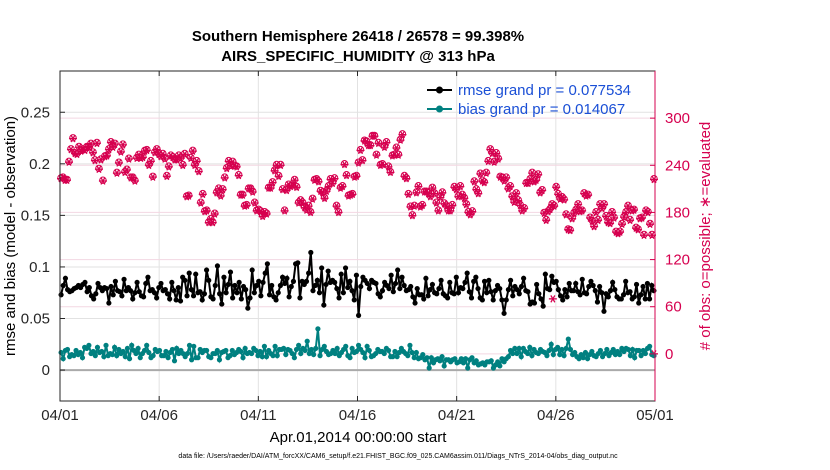 The height and width of the screenshot is (470, 830). I want to click on x-axis-label: Apr.01,2014 00:00:00 start, so click(359, 437).